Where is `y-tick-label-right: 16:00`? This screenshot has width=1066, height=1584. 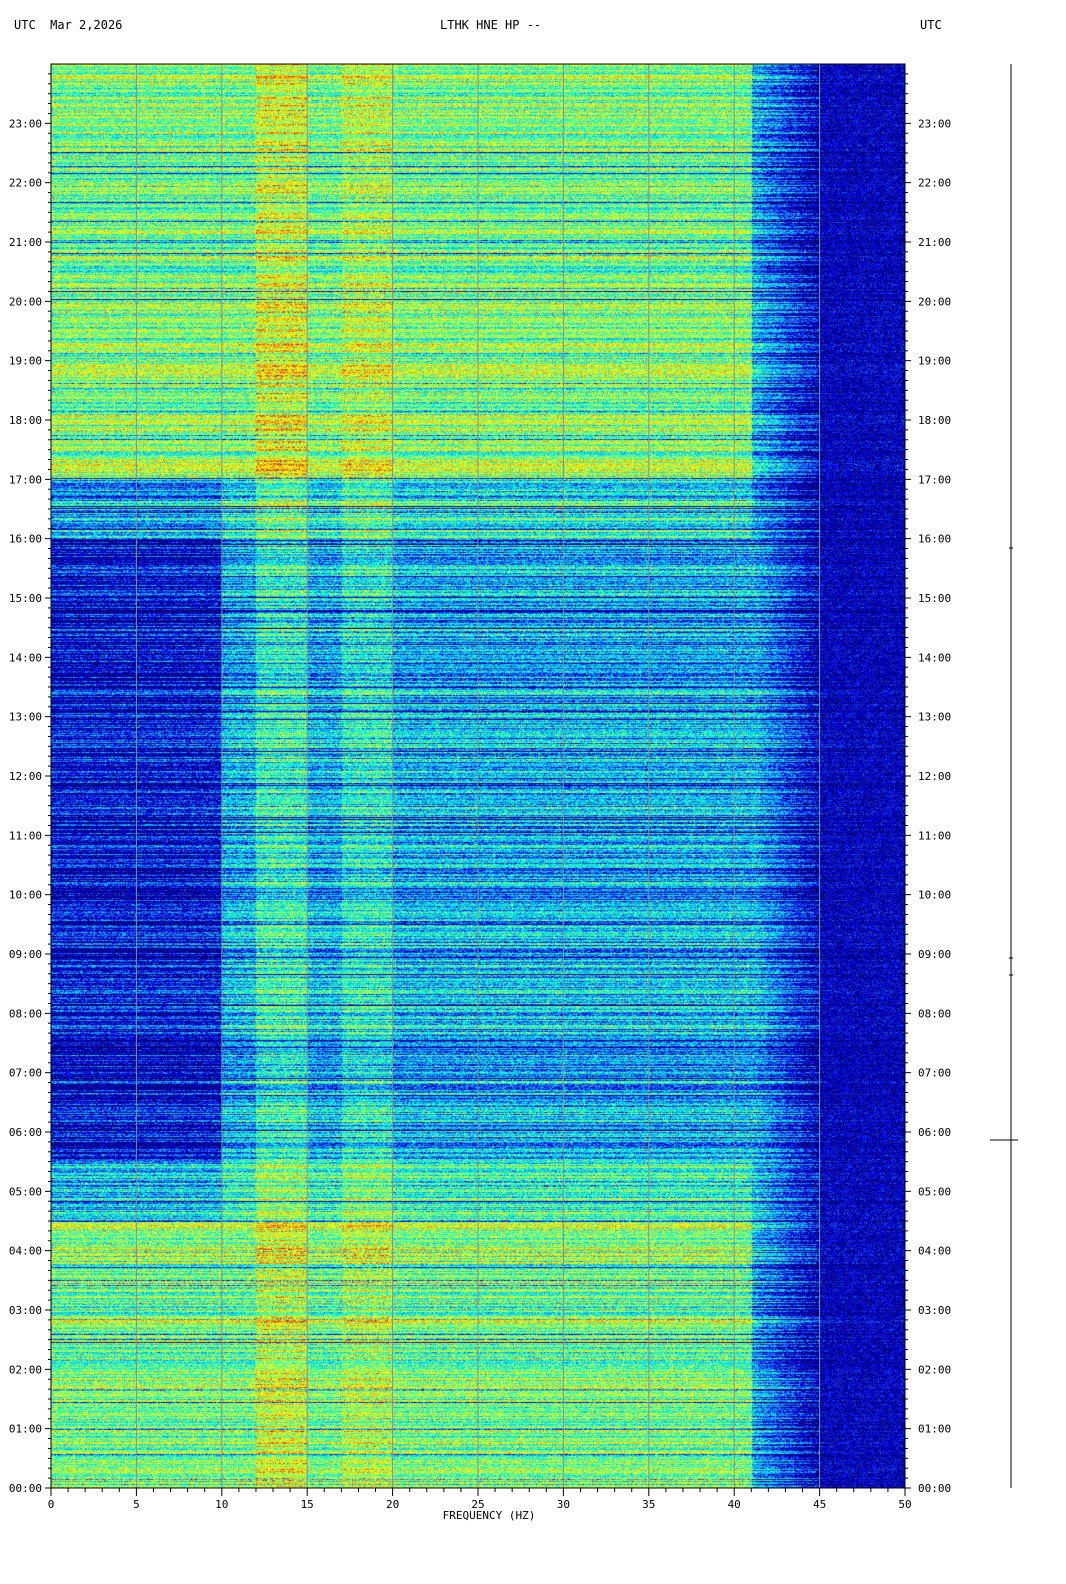
y-tick-label-right: 16:00 is located at coordinates (934, 539).